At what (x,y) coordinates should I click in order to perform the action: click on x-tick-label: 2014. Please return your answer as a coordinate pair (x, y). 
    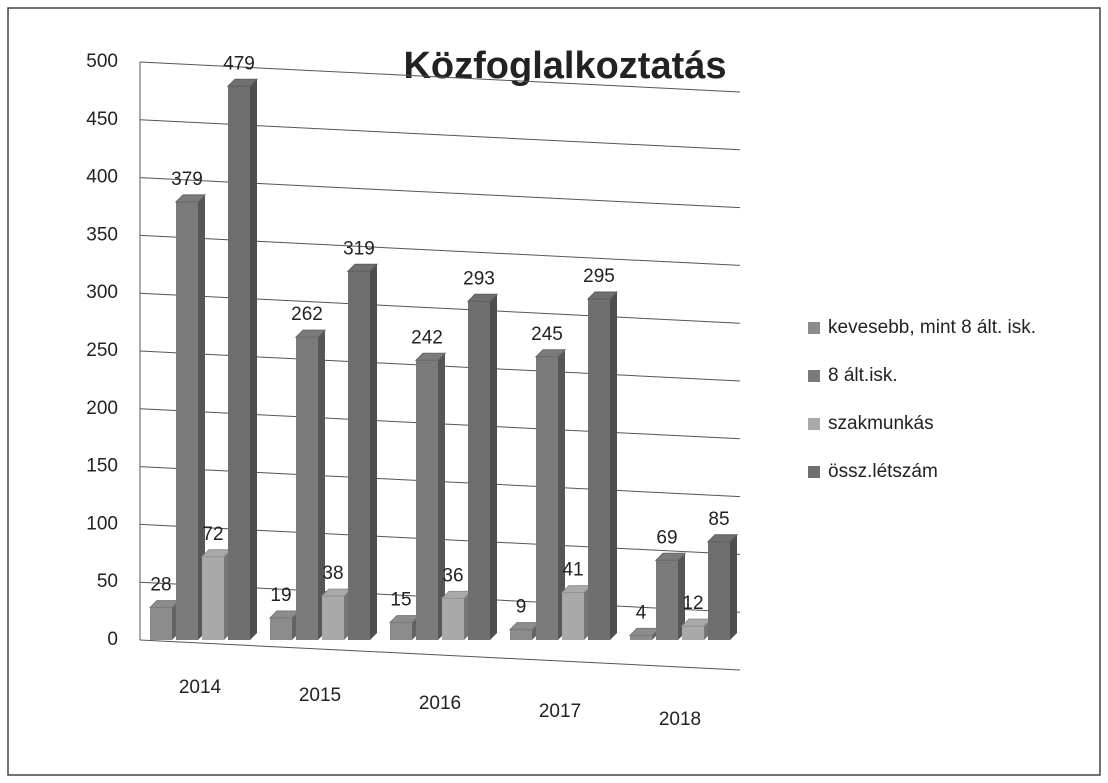
    Looking at the image, I should click on (200, 687).